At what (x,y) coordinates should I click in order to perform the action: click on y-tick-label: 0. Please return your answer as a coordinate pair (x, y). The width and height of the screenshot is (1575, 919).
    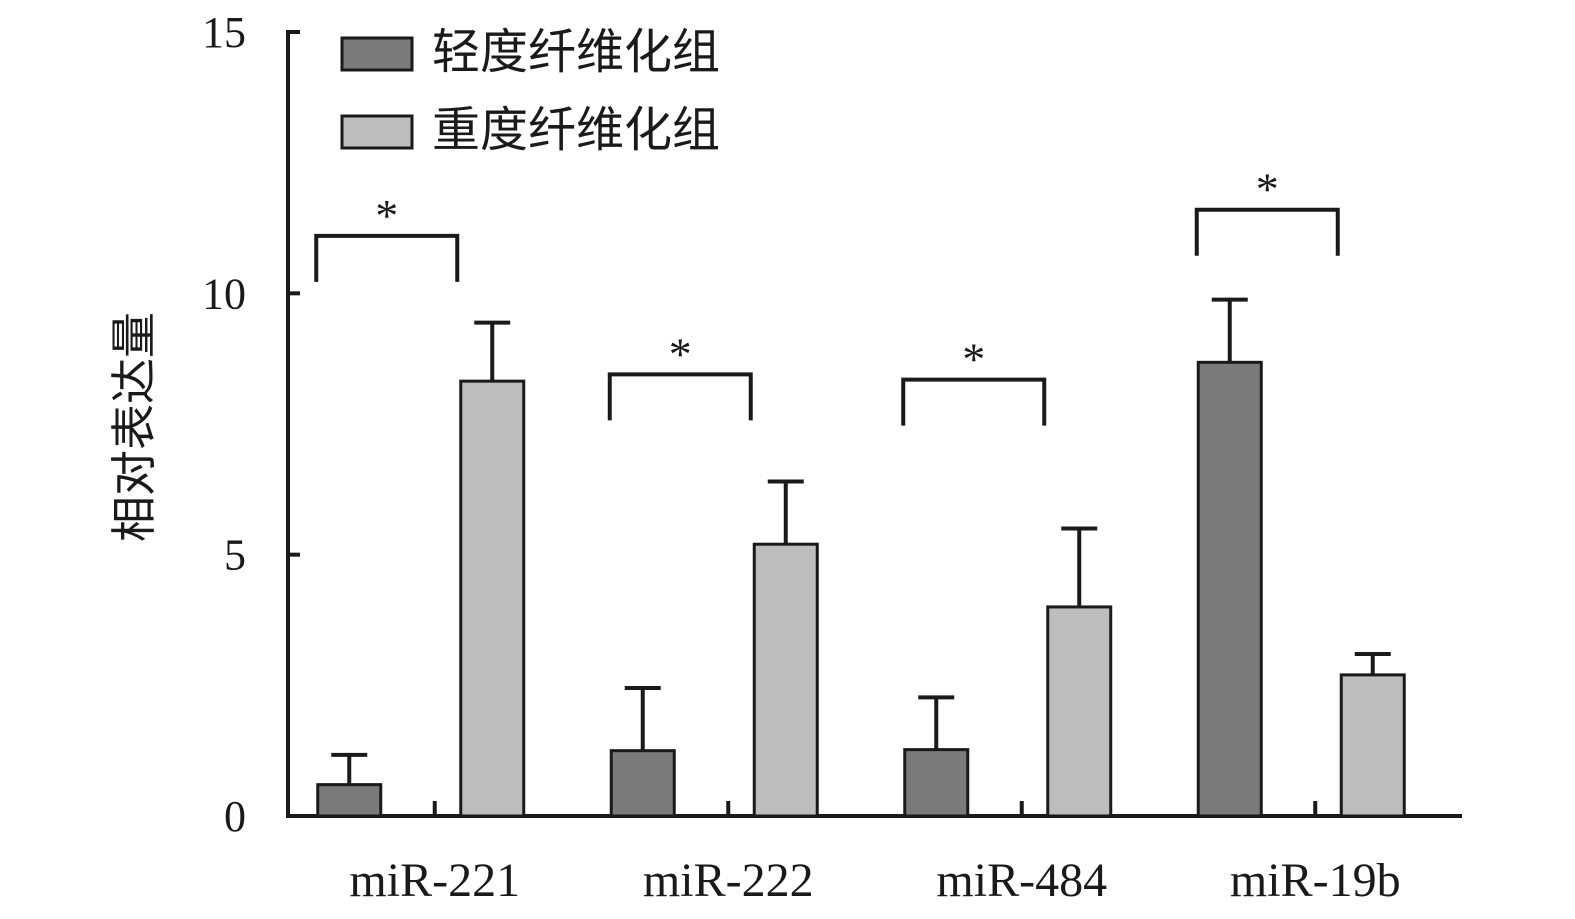
    Looking at the image, I should click on (235, 816).